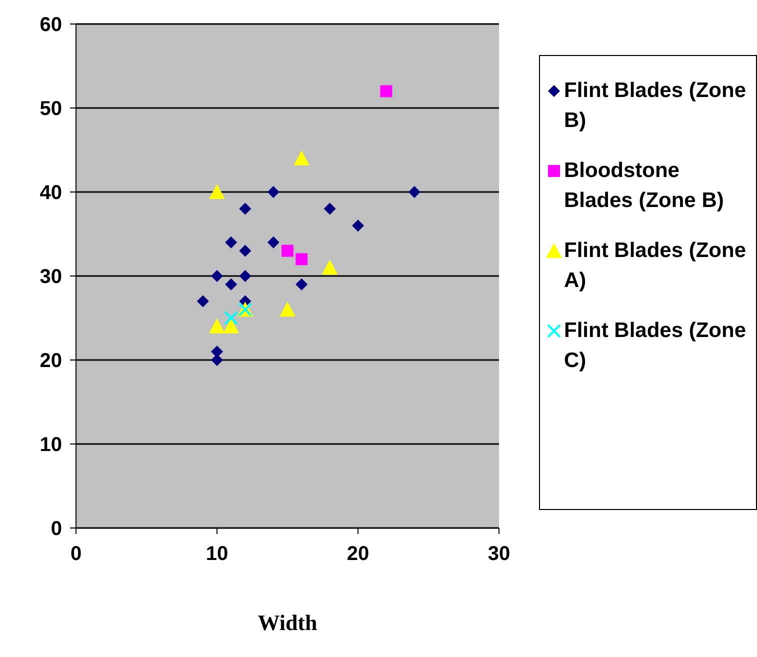 Image resolution: width=757 pixels, height=657 pixels. What do you see at coordinates (656, 346) in the screenshot?
I see `legend-label: Flint Blades (Zone C)` at bounding box center [656, 346].